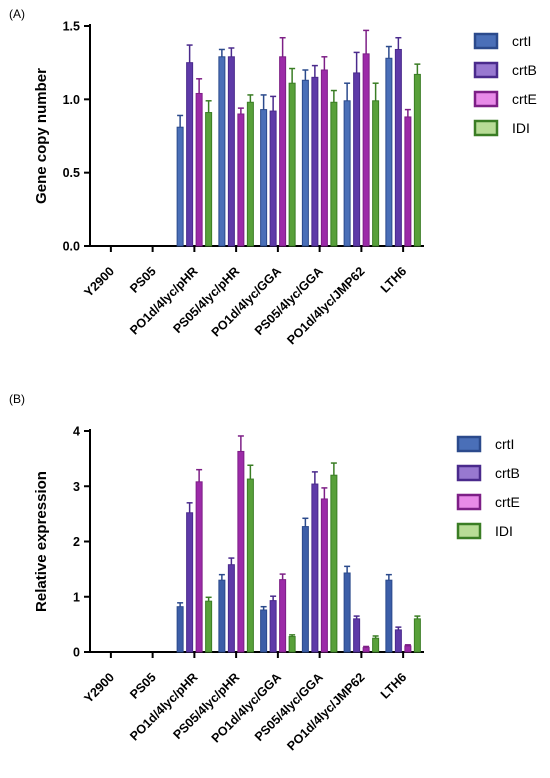 The width and height of the screenshot is (550, 778). Describe the element at coordinates (76, 653) in the screenshot. I see `y-tick-label: 0` at that location.